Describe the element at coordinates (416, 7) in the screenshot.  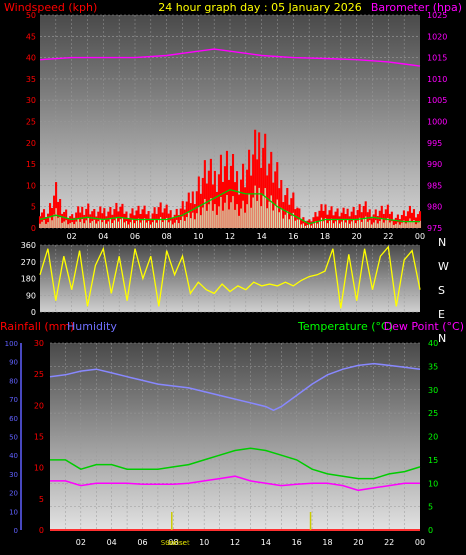
I see `barometer-axis-title: Barometer (hpa)` at that location.